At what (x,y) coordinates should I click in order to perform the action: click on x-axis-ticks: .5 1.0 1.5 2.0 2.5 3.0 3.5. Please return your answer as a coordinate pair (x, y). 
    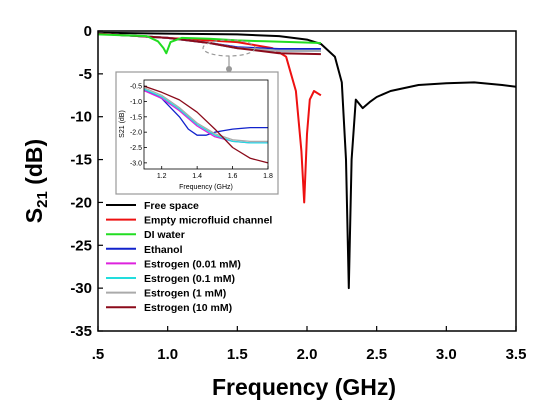
    Looking at the image, I should click on (309, 344).